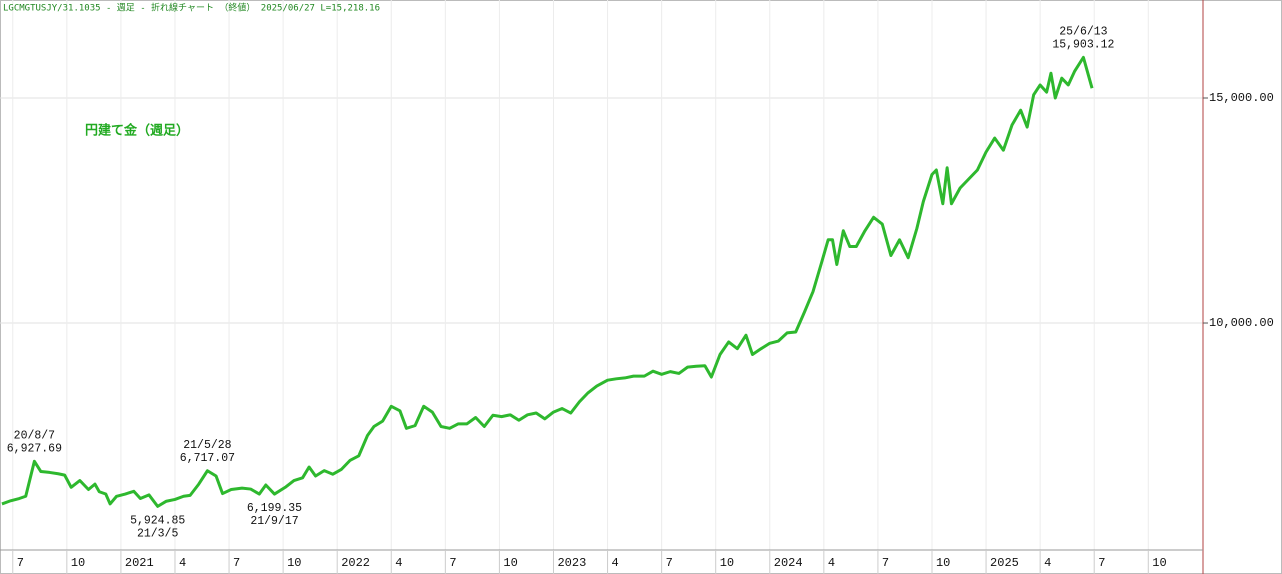  What do you see at coordinates (1083, 44) in the screenshot?
I see `value-label: 15,903.12` at bounding box center [1083, 44].